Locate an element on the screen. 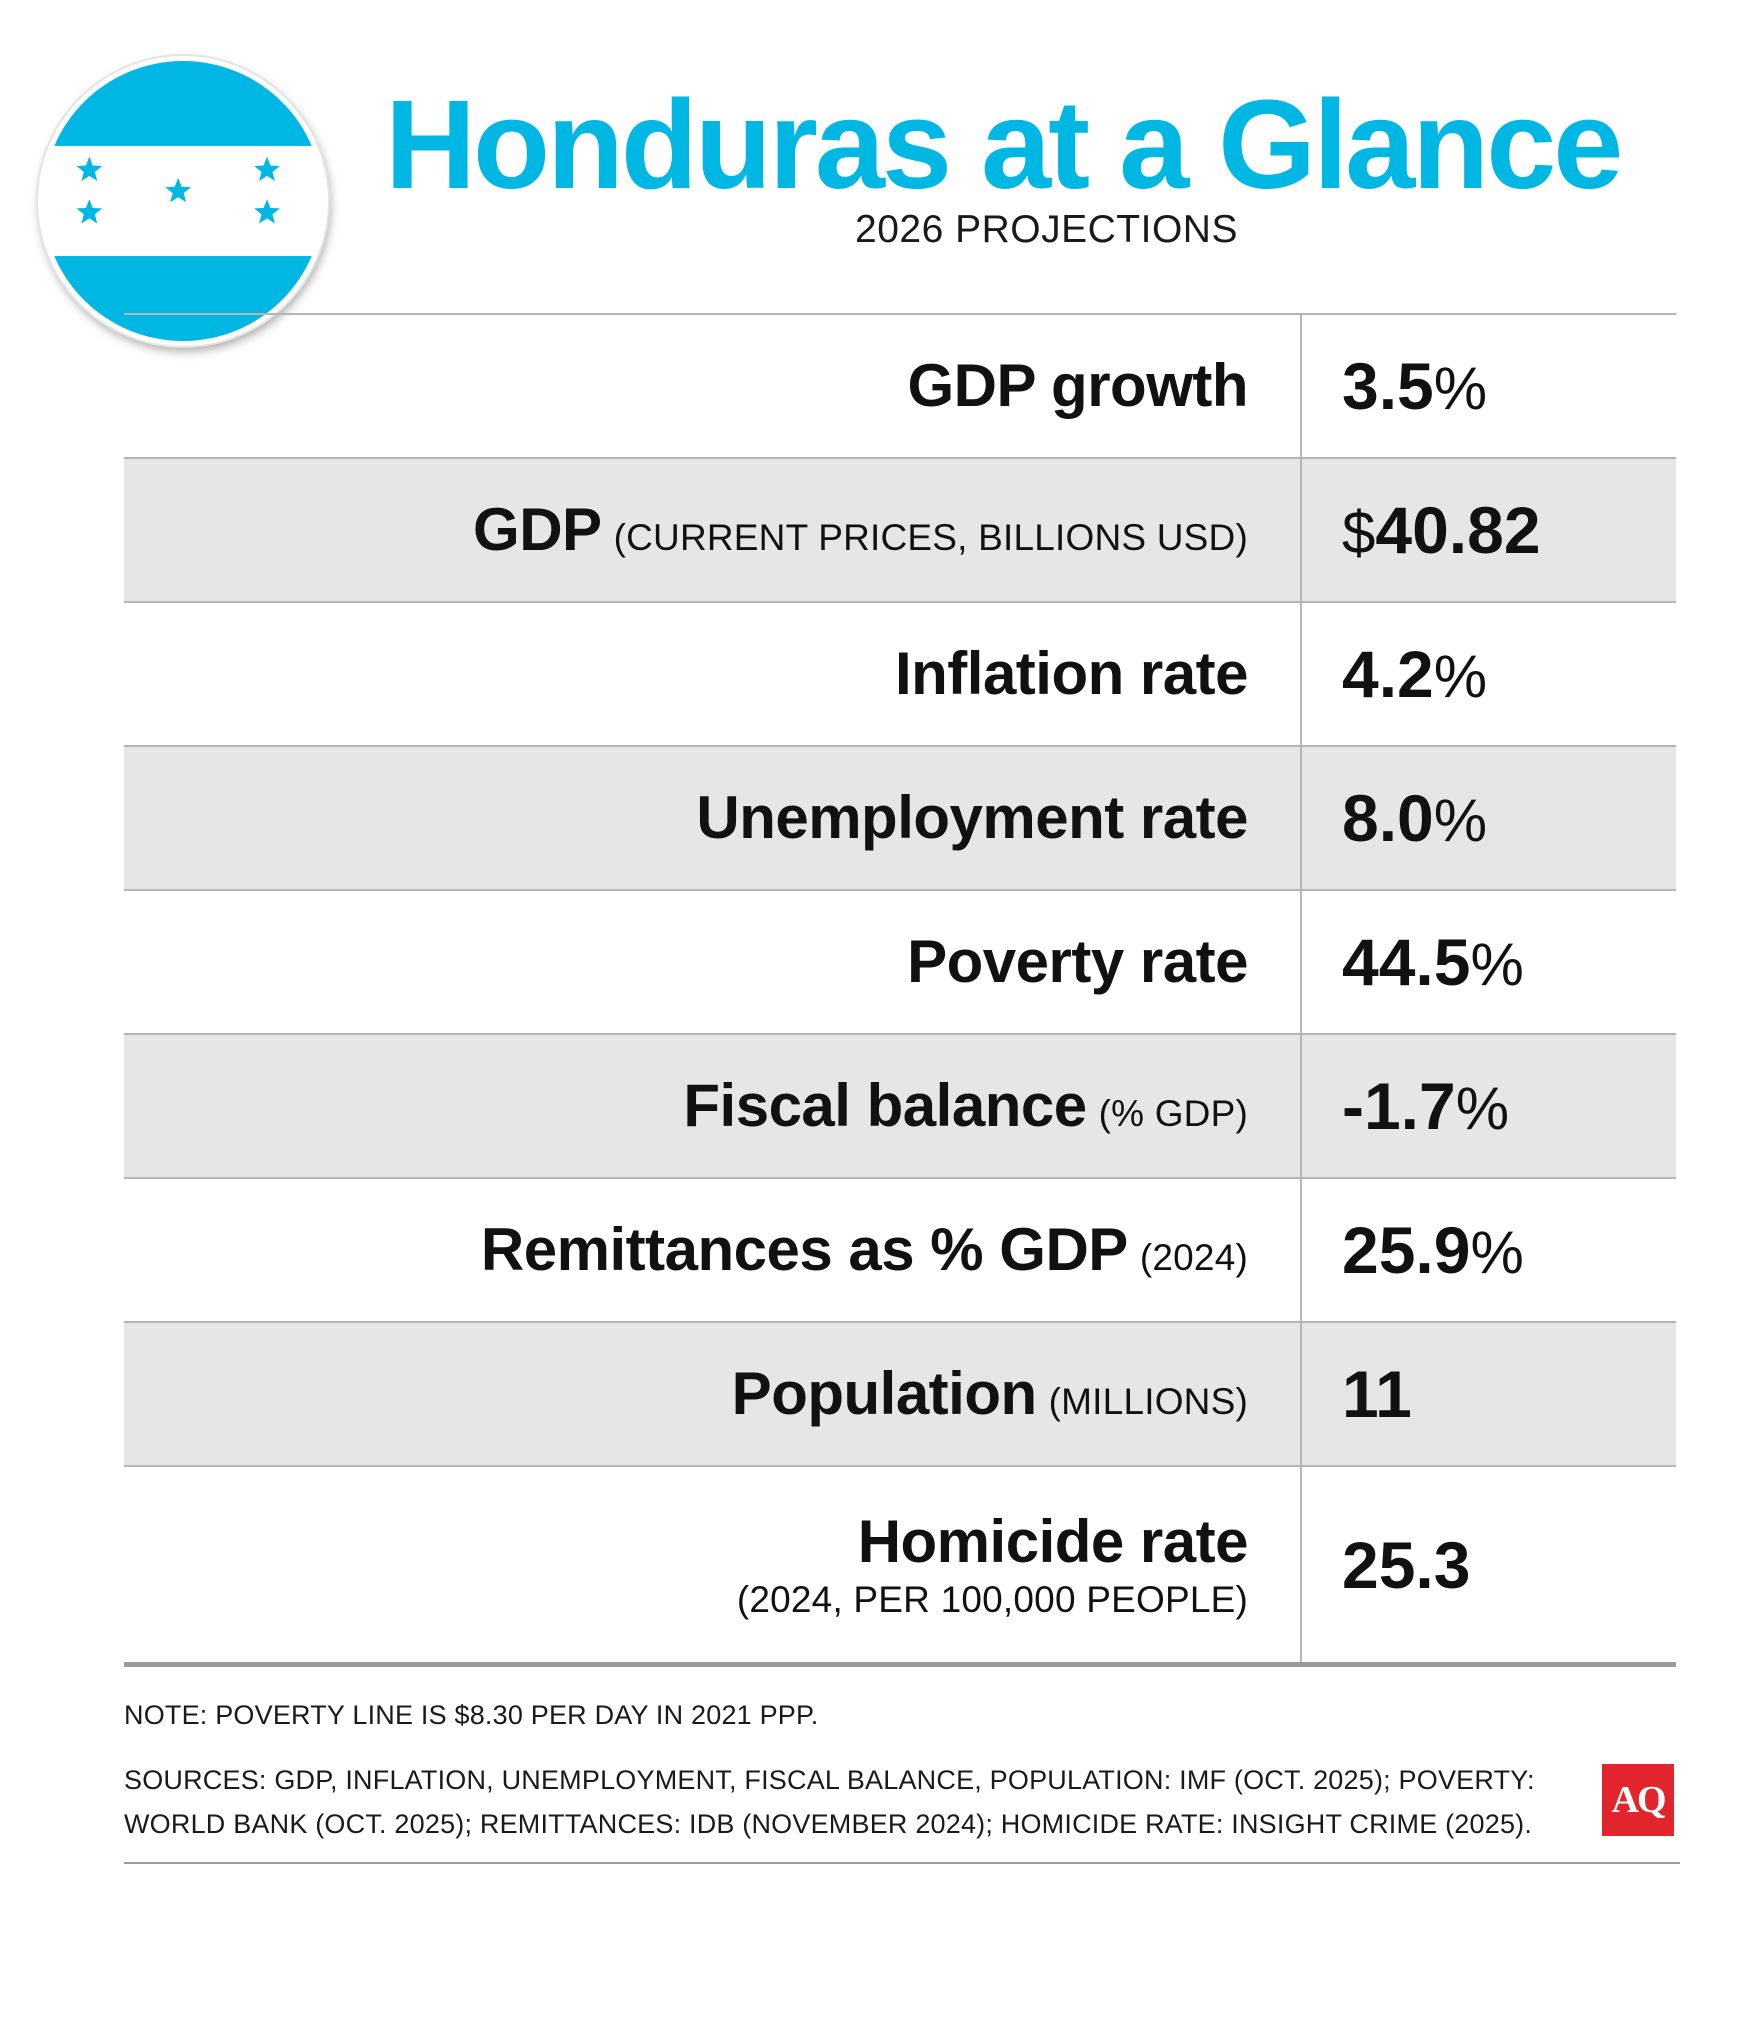 This screenshot has height=2033, width=1750. label-cell: Population (MILLIONS) is located at coordinates (713, 1394).